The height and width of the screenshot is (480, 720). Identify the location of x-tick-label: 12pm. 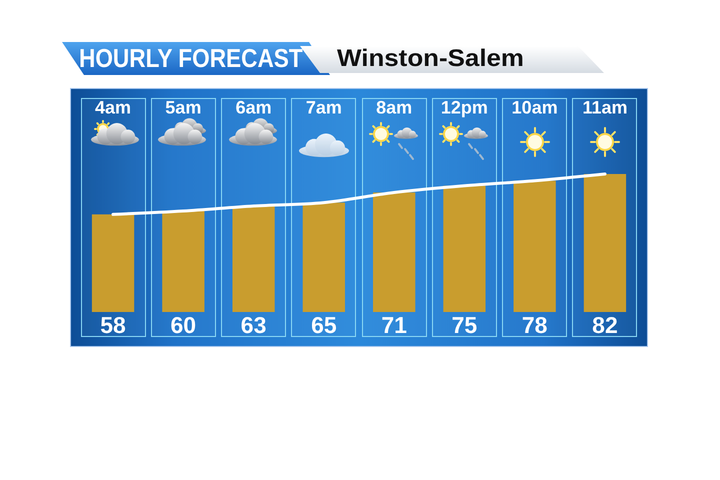
(464, 108).